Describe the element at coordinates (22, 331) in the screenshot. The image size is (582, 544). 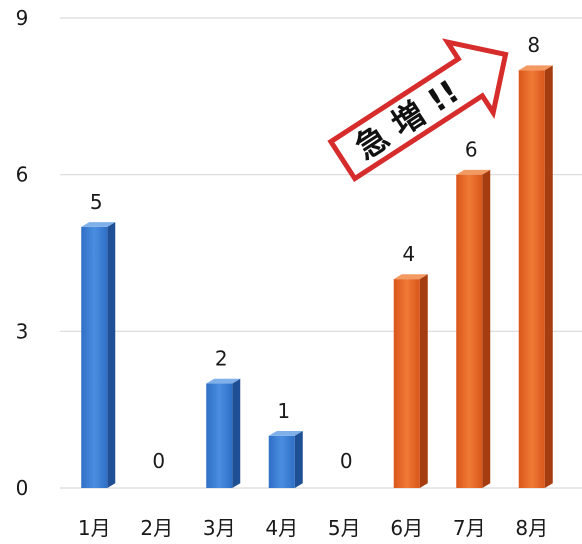
I see `y-tick-label: 3` at that location.